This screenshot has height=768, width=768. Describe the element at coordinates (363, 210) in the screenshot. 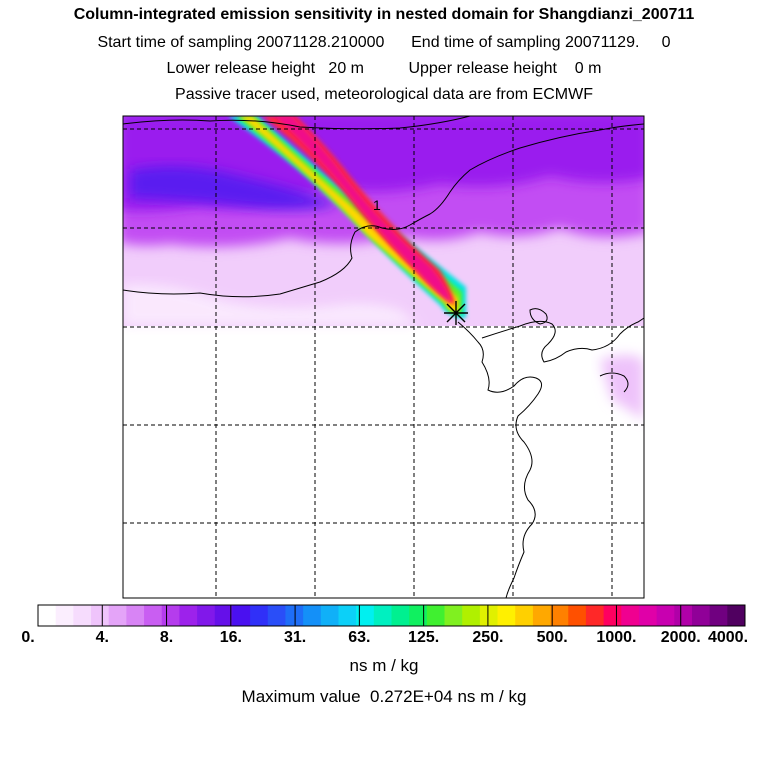

I see `plume-magenta-core` at that location.